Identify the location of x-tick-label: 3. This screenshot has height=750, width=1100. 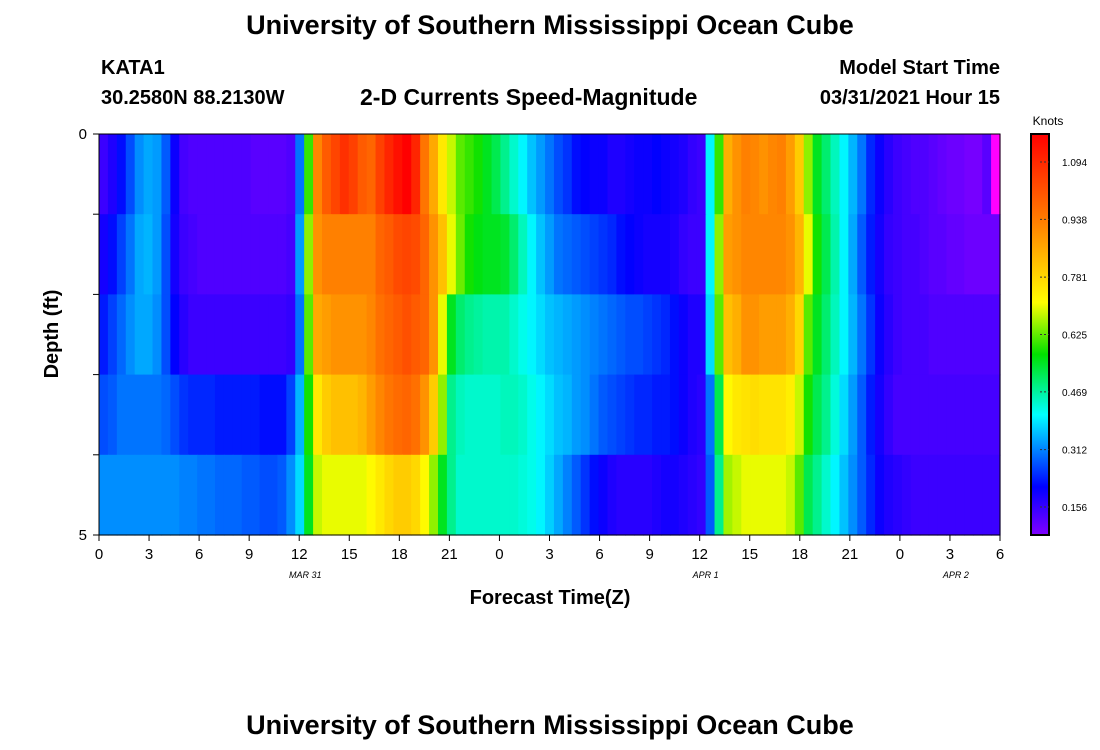
(549, 554).